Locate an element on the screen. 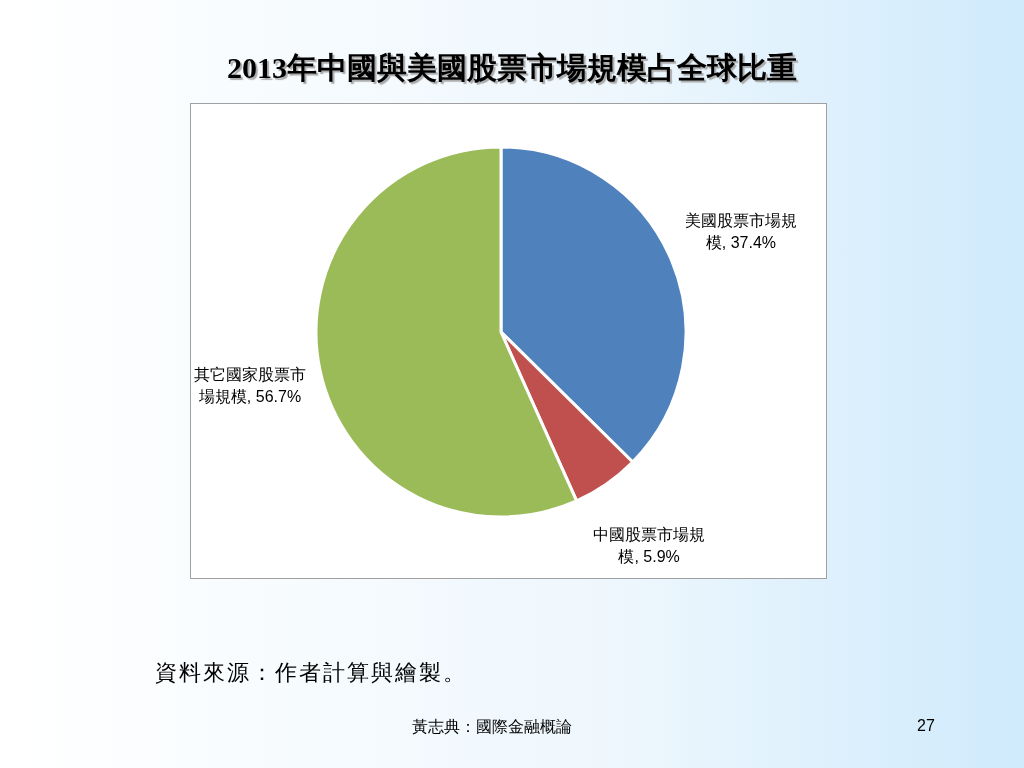  chart-title: 2013年中國與美國股票市場規模占全球比重 is located at coordinates (512, 68).